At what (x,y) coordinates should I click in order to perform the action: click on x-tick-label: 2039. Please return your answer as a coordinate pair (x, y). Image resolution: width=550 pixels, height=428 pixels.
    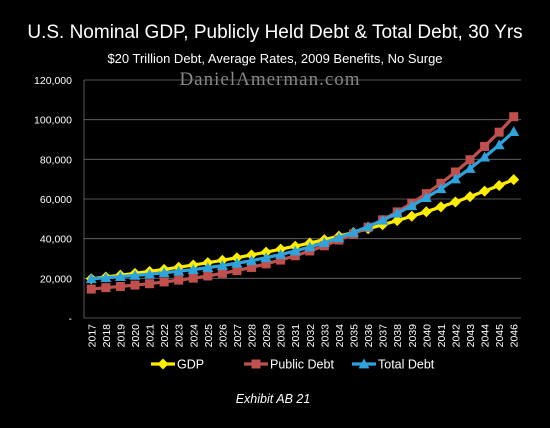
    Looking at the image, I should click on (413, 336).